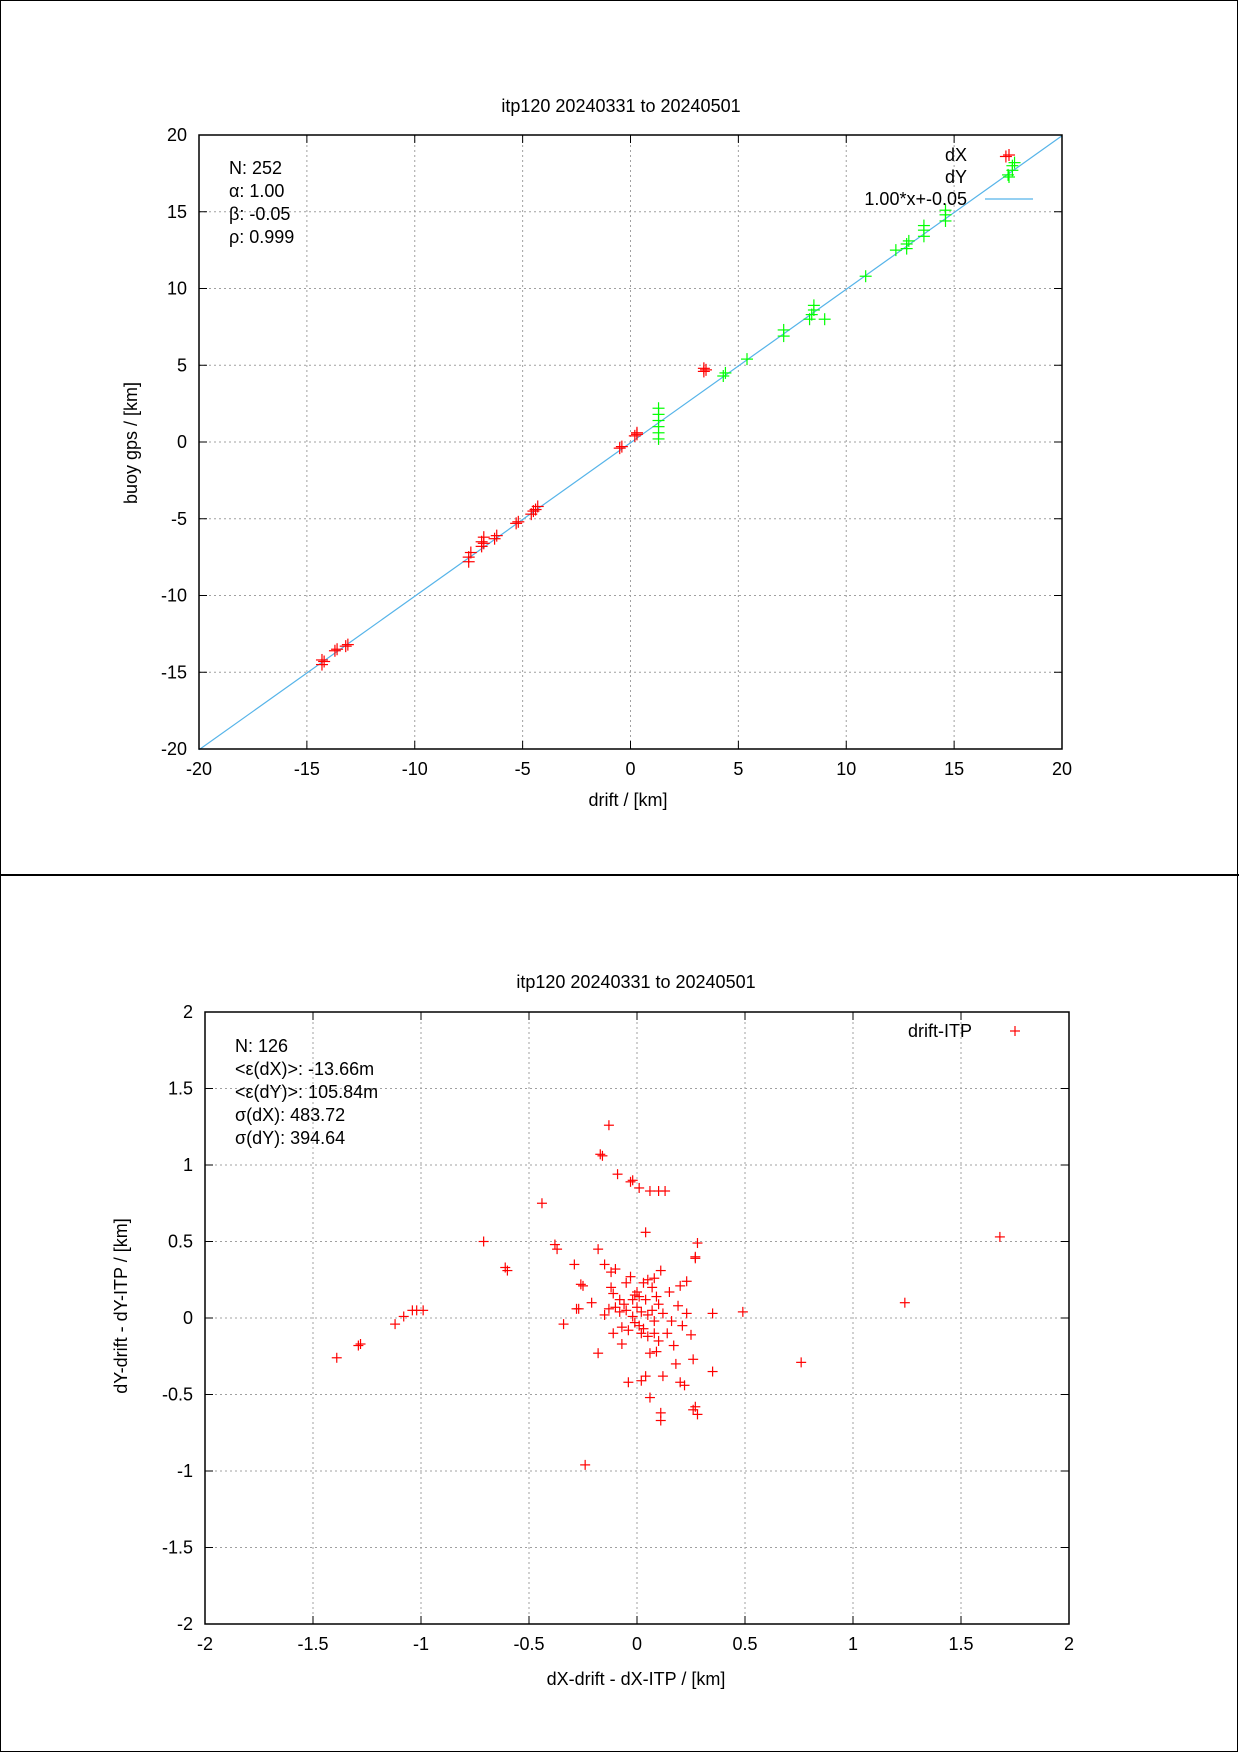 The height and width of the screenshot is (1753, 1239). I want to click on stats-line: β: -0.05, so click(259, 214).